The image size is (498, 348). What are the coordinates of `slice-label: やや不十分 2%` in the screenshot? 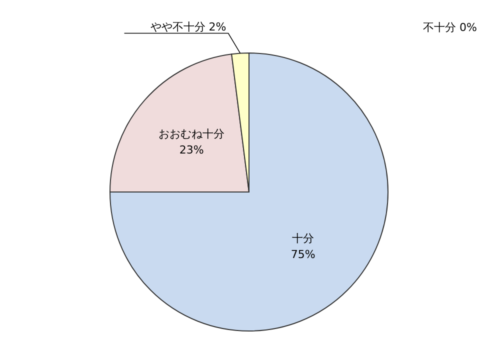 It's located at (188, 27).